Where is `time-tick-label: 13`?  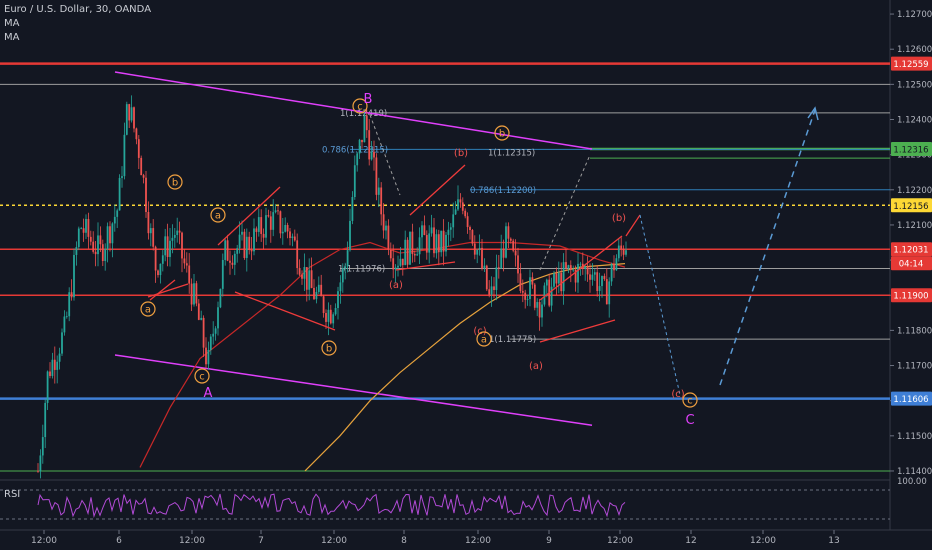 time-tick-label: 13 is located at coordinates (833, 541).